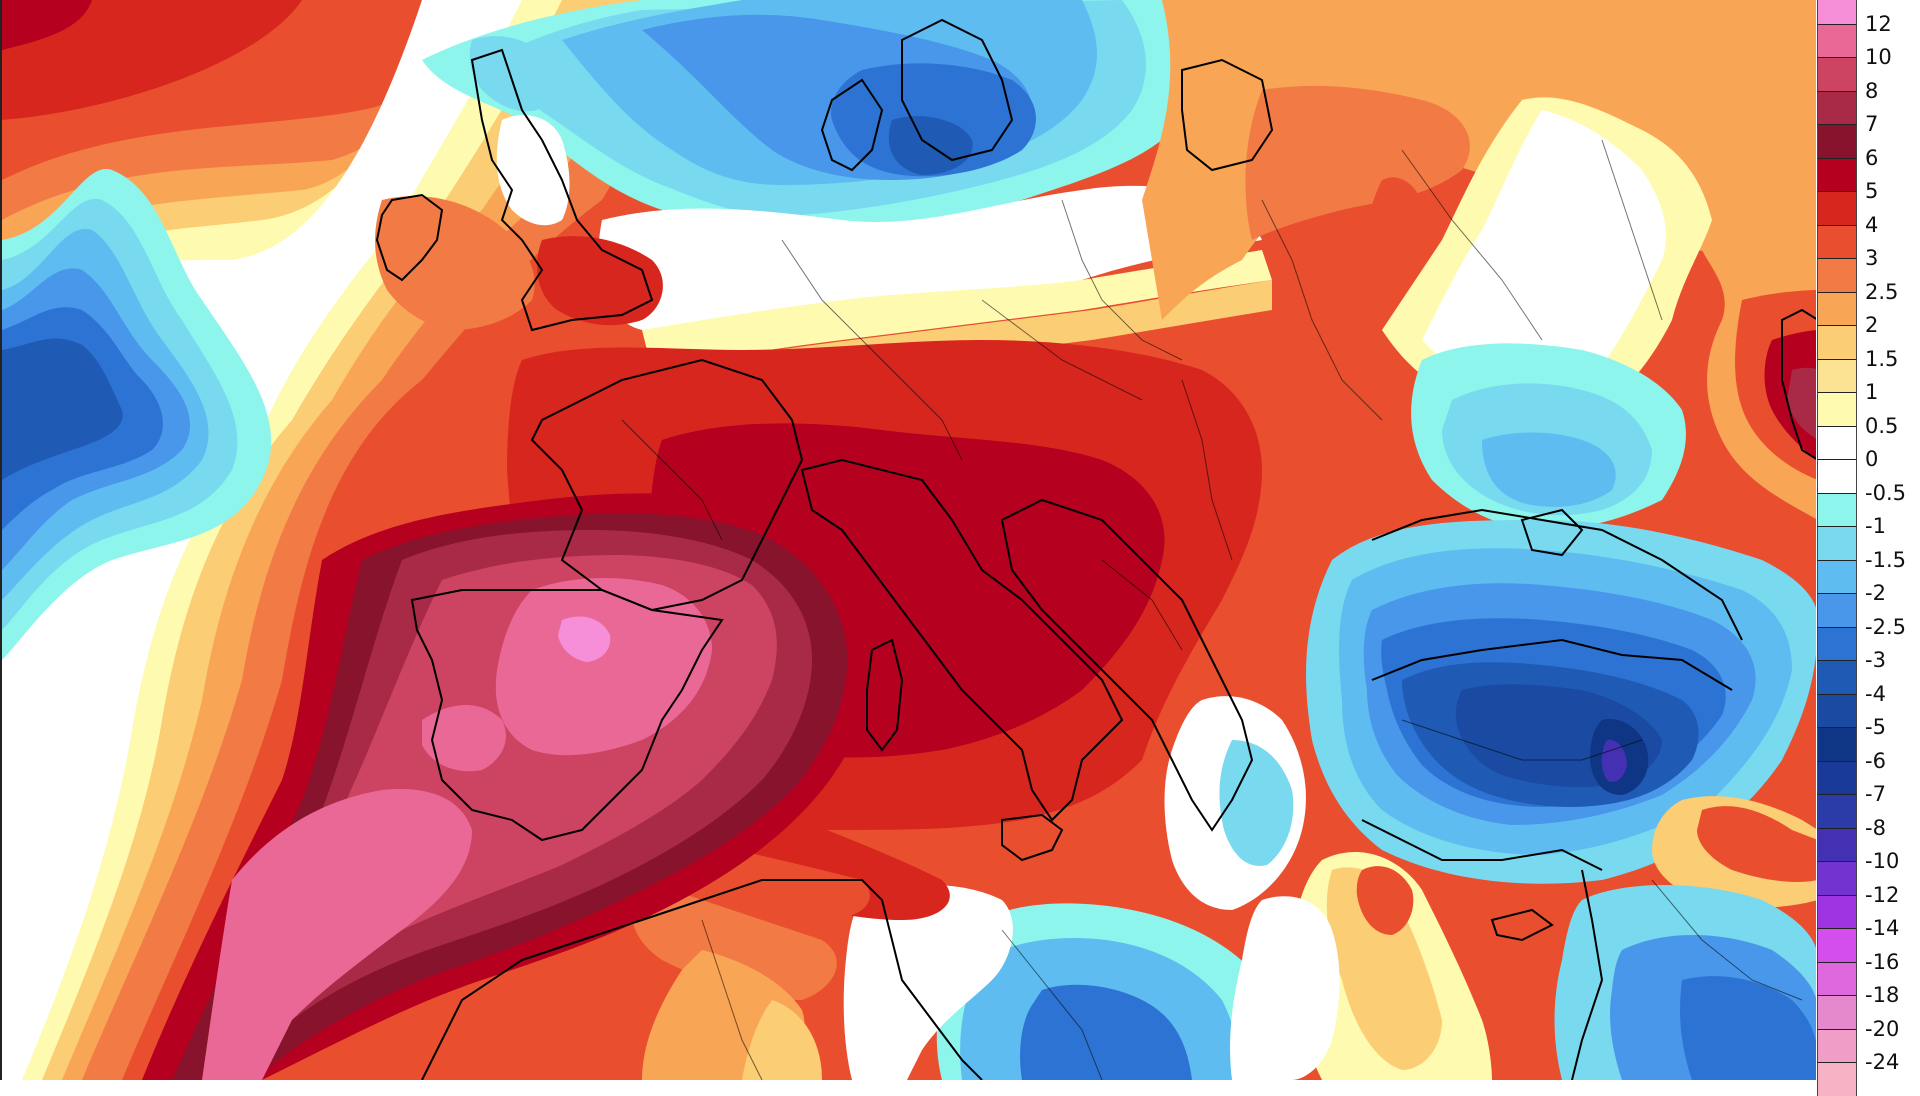 This screenshot has width=1920, height=1096. I want to click on legend-label: -0.5, so click(1885, 492).